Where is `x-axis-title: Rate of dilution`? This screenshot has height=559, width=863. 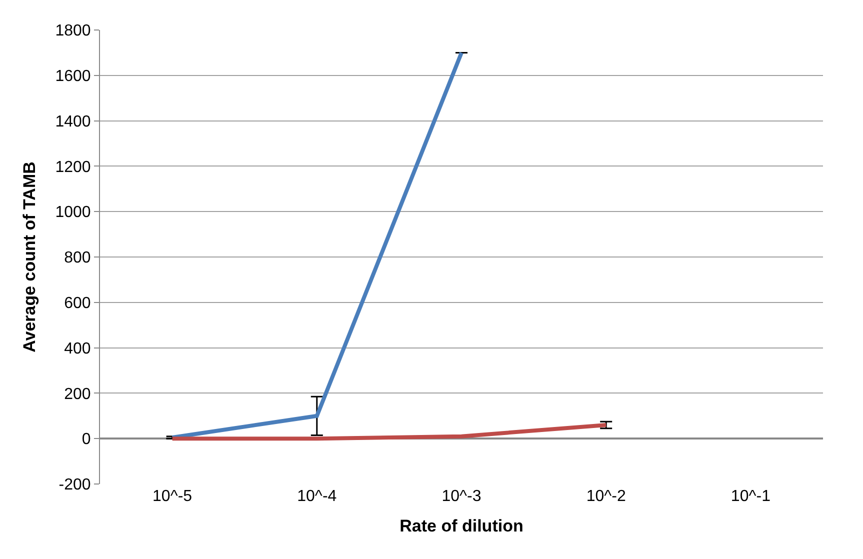
x-axis-title: Rate of dilution is located at coordinates (462, 526).